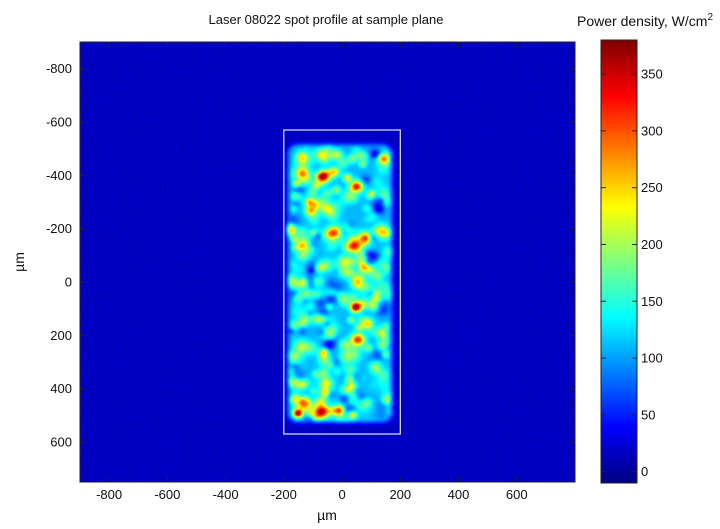 This screenshot has height=529, width=720. Describe the element at coordinates (19, 262) in the screenshot. I see `y-axis-label: µm` at that location.